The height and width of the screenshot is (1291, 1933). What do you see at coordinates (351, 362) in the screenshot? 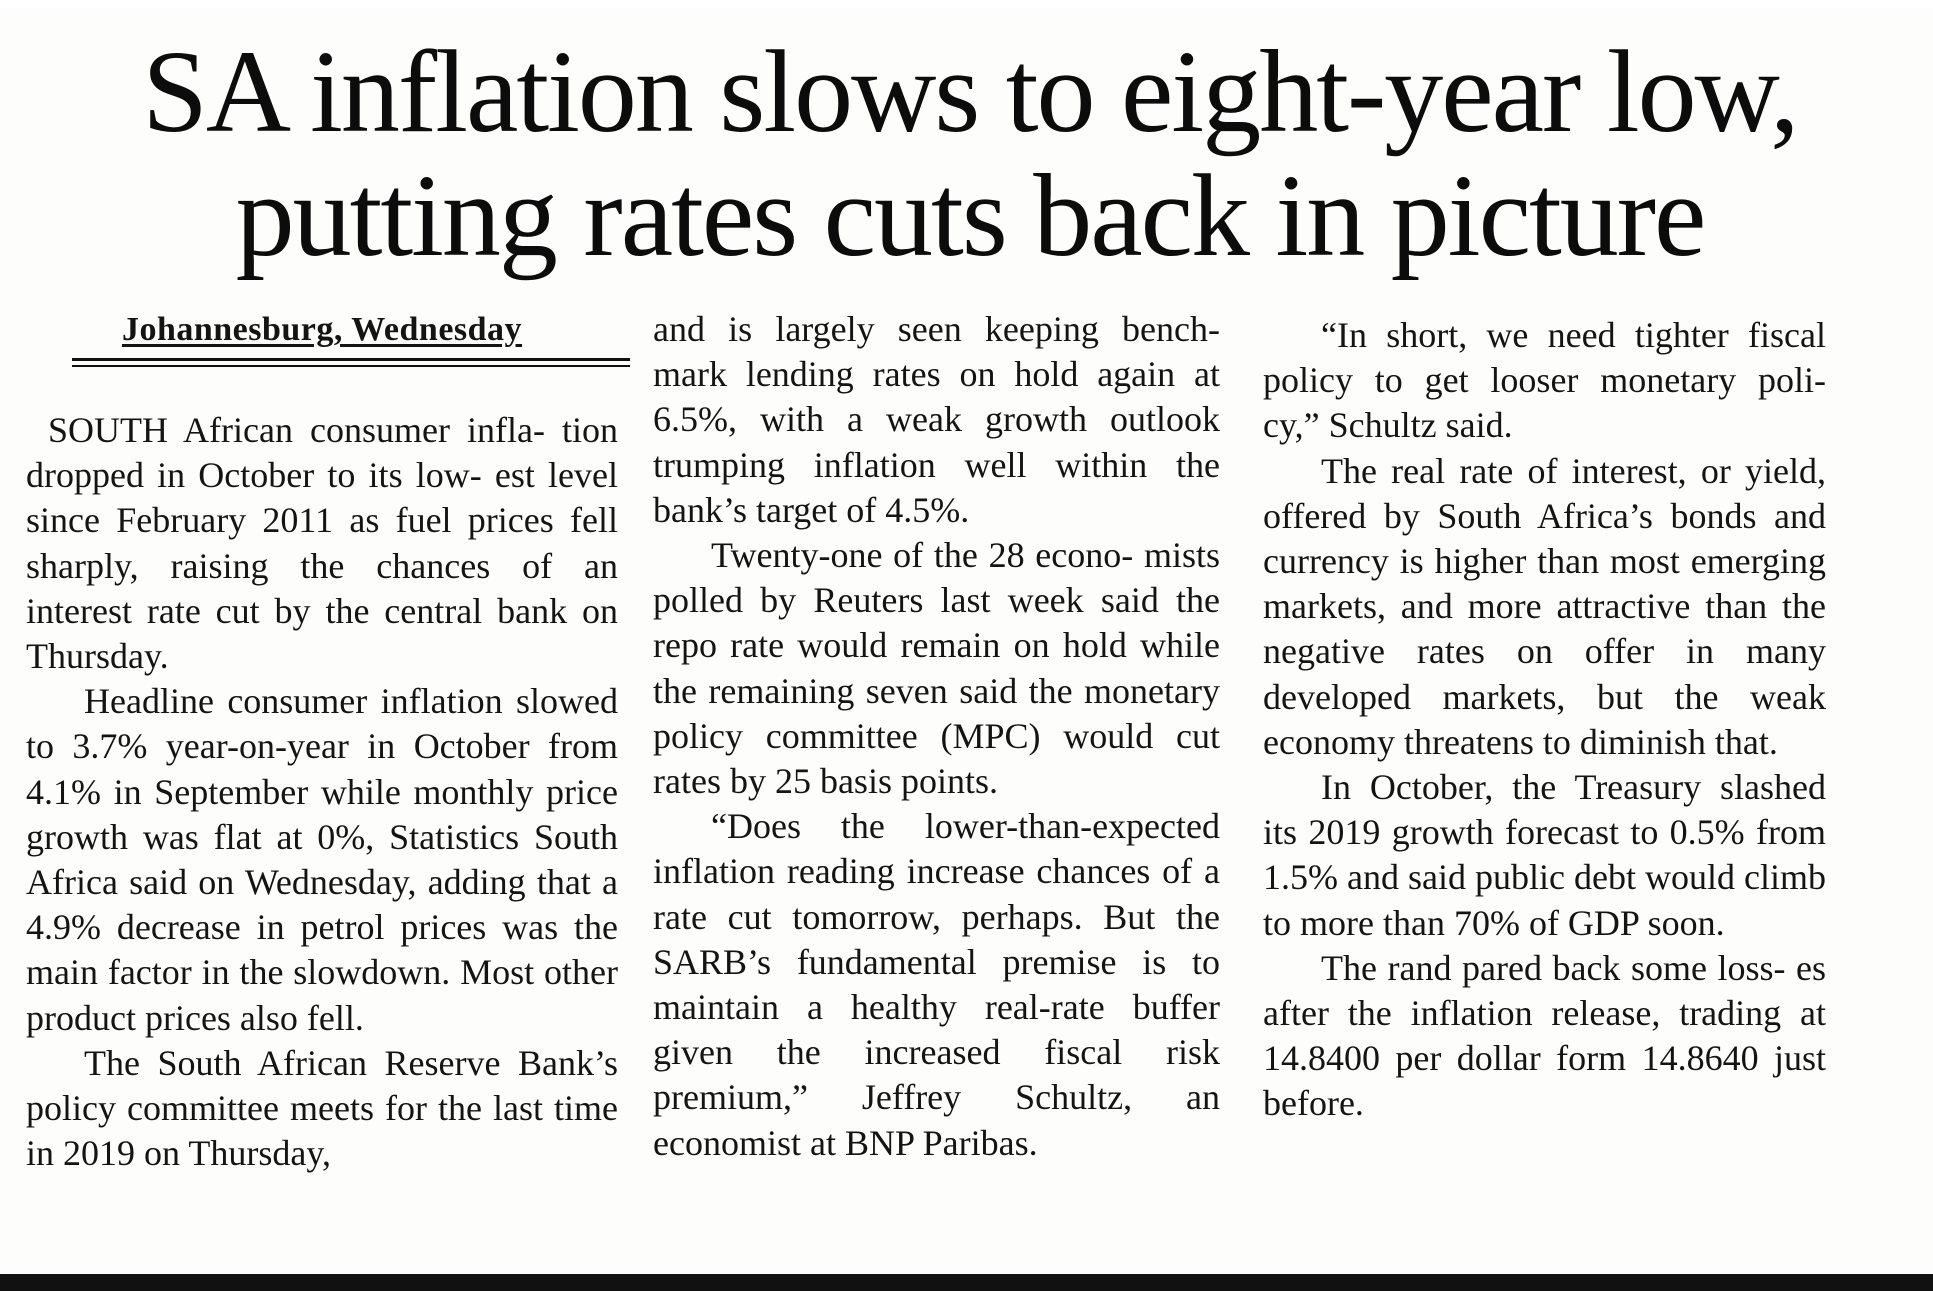
I see `dateline-rule` at bounding box center [351, 362].